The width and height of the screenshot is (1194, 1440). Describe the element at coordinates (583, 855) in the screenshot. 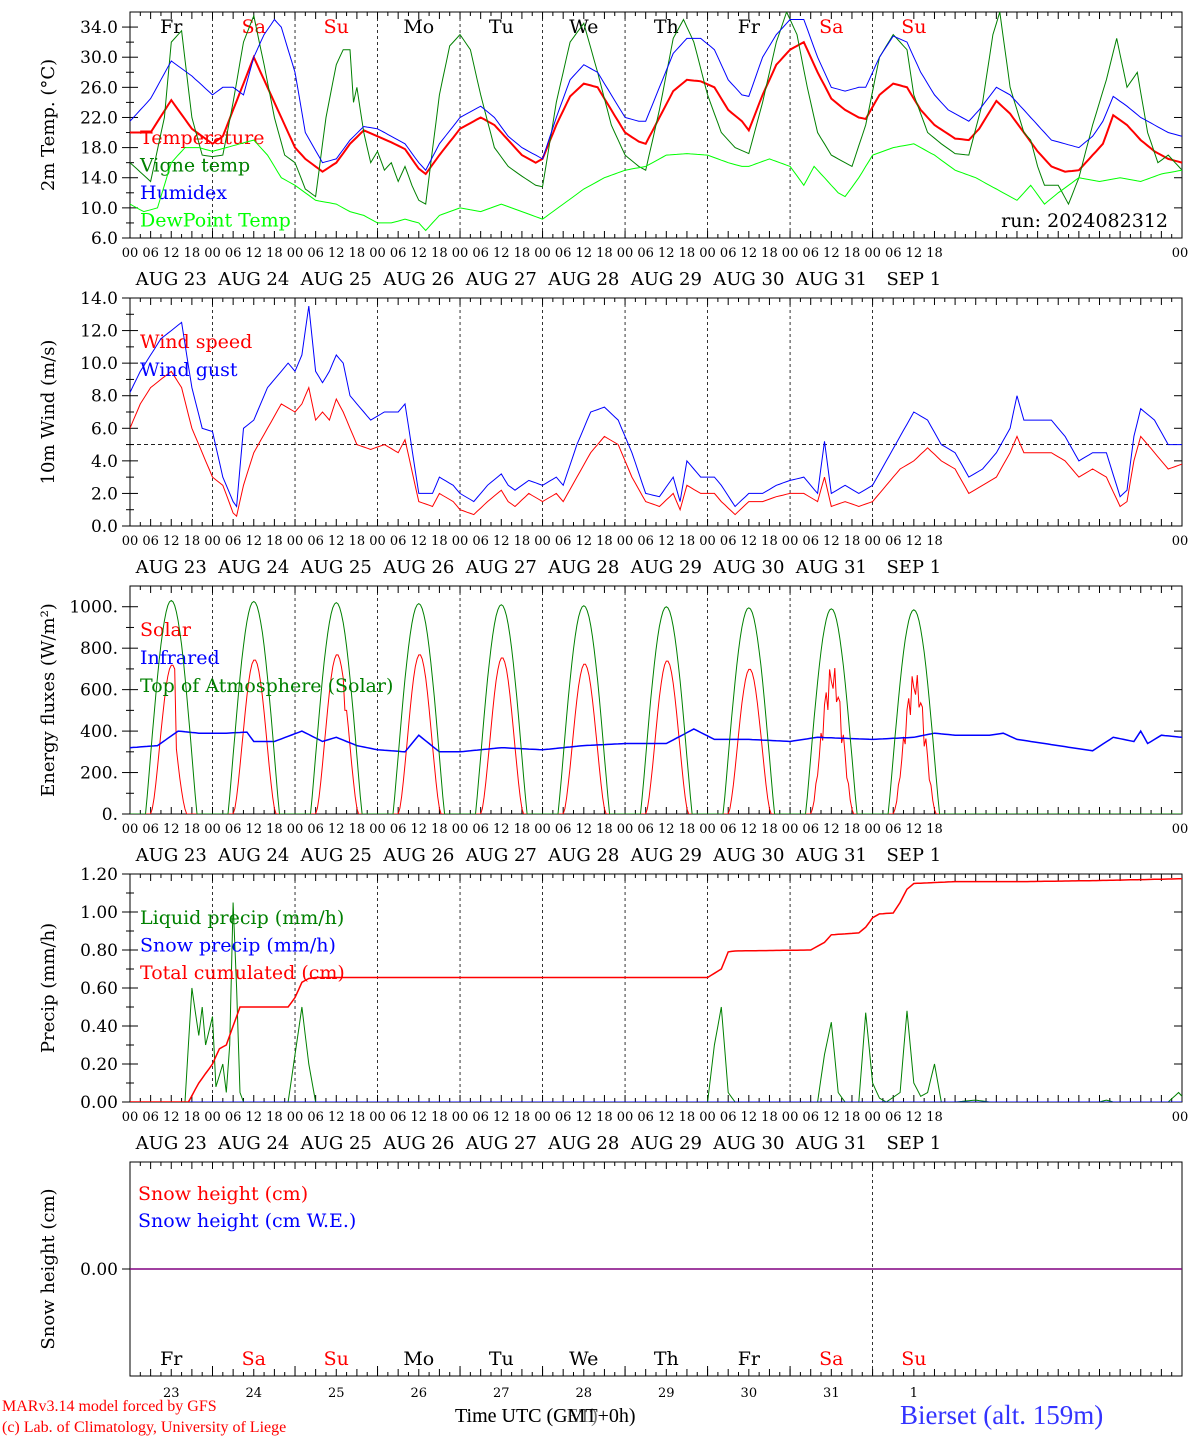

I see `day-label: AUG 28` at that location.